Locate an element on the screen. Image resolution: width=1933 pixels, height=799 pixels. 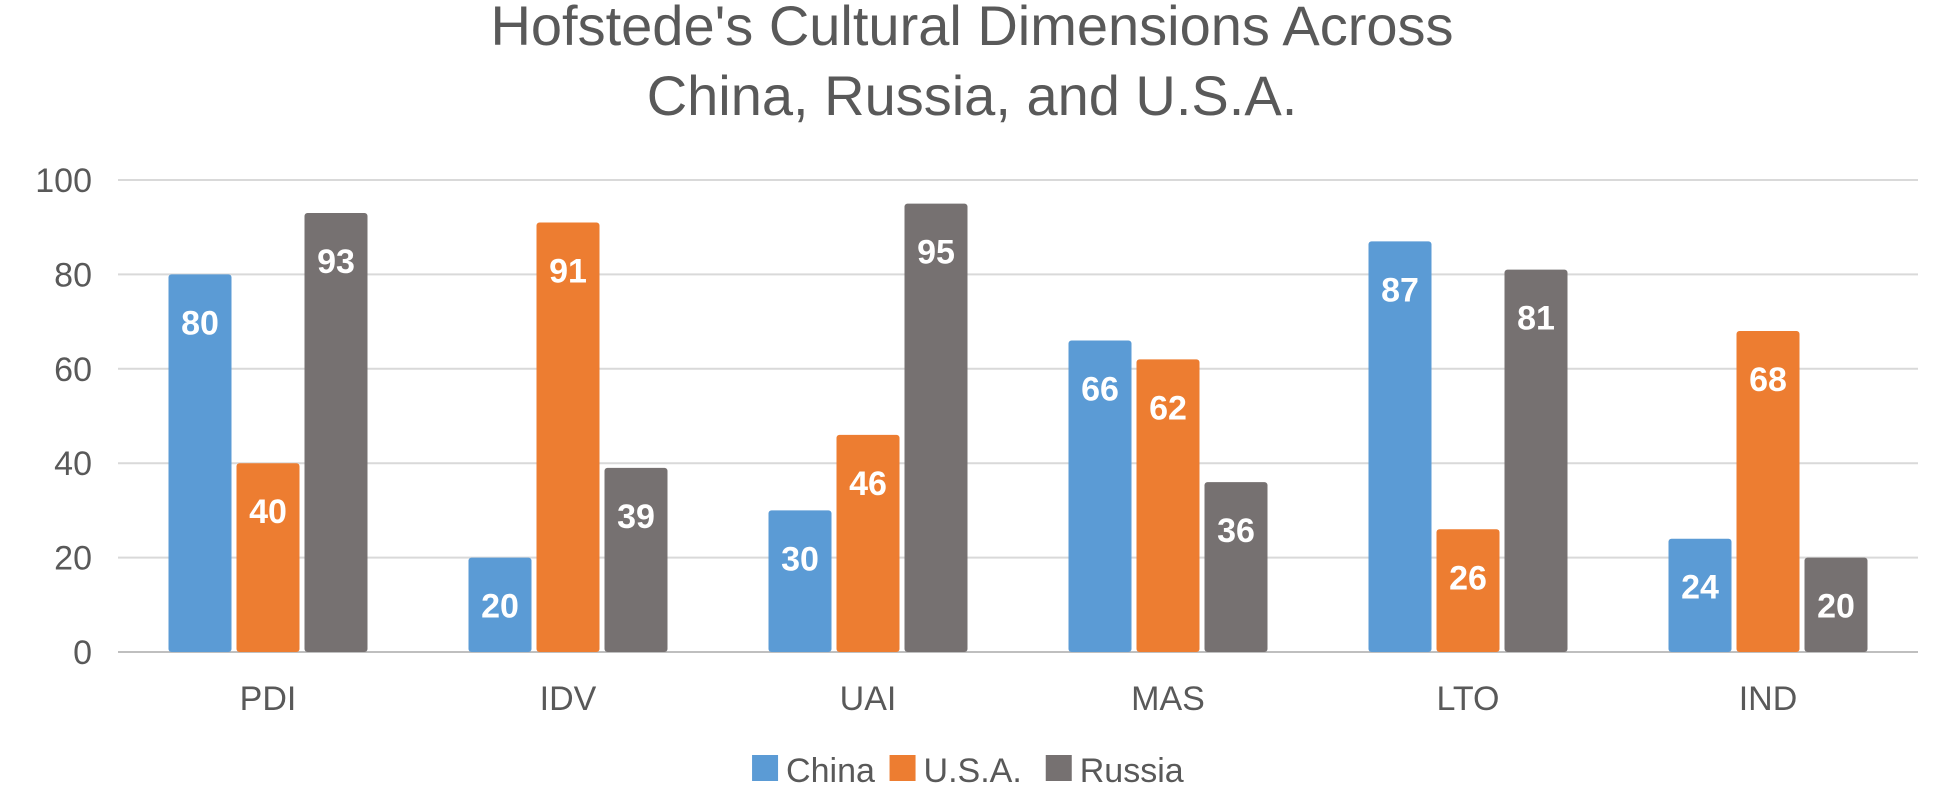
data-label: 46 is located at coordinates (868, 484).